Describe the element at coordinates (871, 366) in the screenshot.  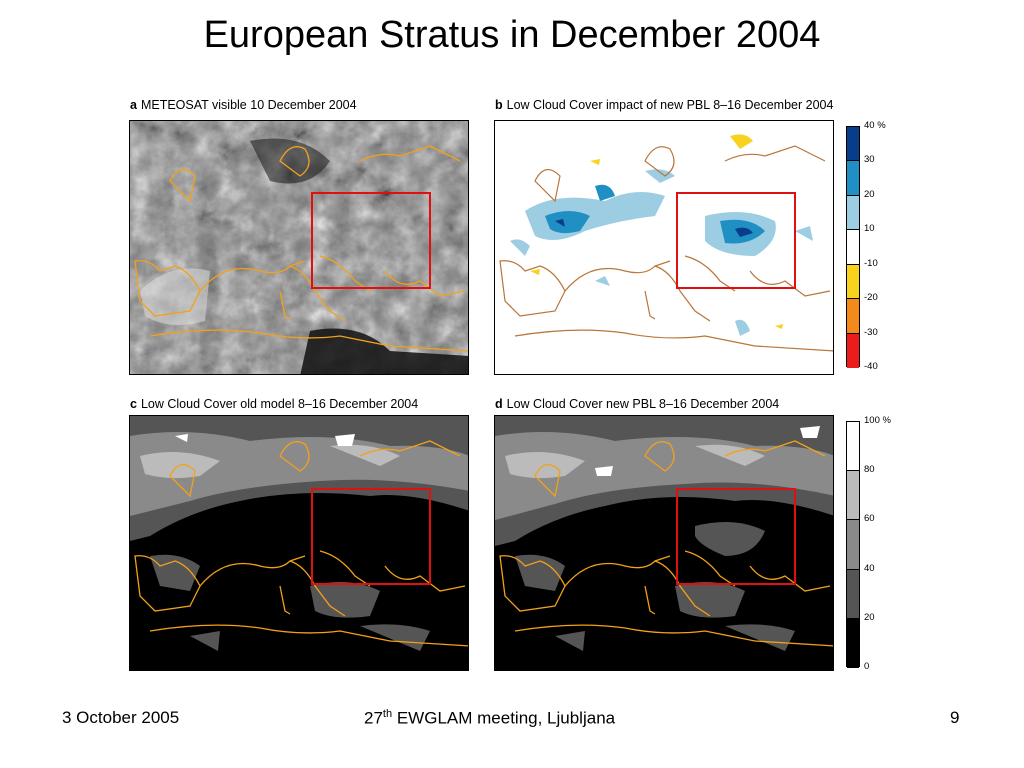
I see `colorbar-impact-tick-label: -40` at that location.